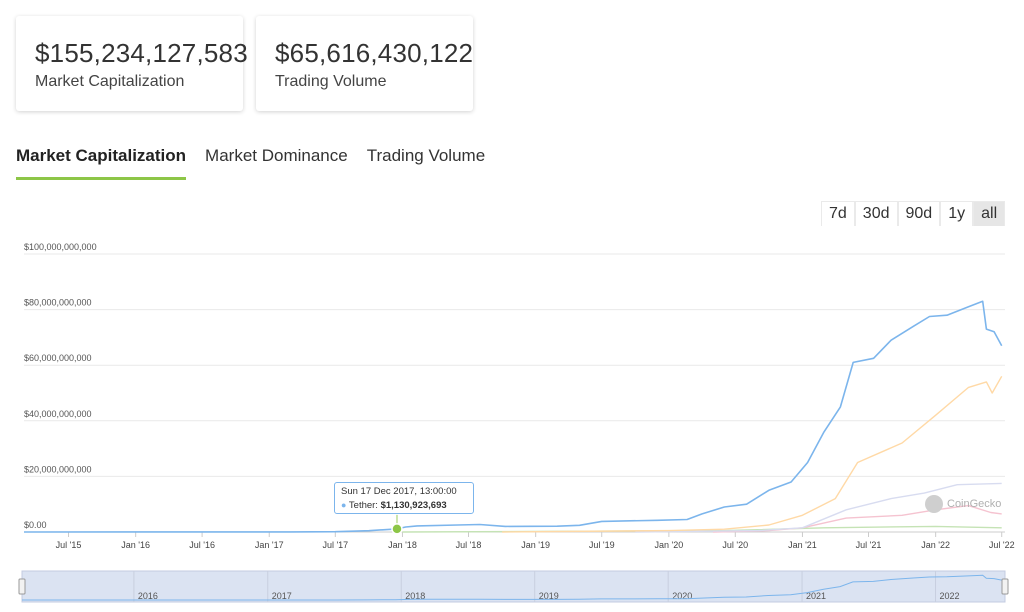  Describe the element at coordinates (58, 358) in the screenshot. I see `y-tick-label: $60,000,000,000` at that location.